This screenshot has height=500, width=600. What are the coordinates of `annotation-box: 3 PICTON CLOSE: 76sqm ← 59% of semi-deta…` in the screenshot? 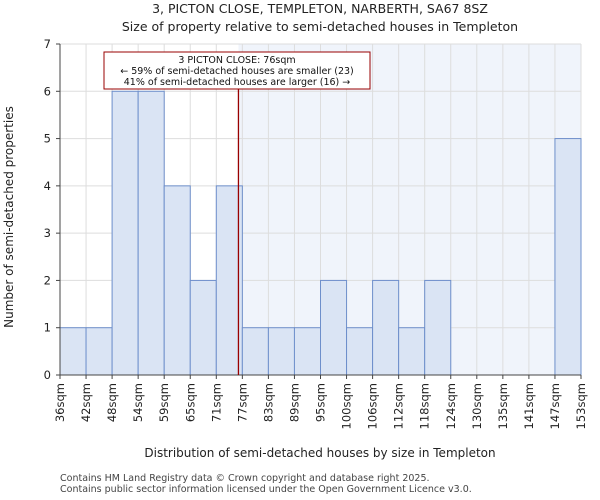 It's located at (237, 70).